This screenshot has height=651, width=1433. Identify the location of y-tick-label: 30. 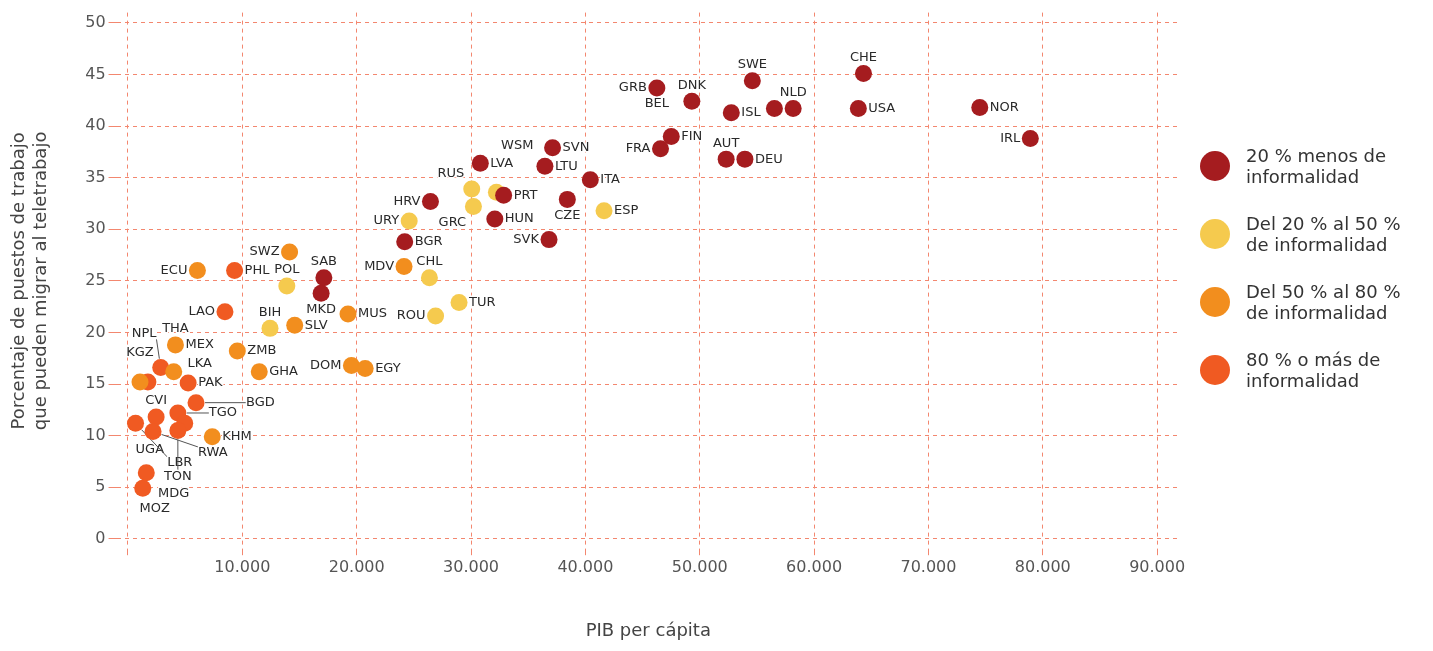
(95, 228).